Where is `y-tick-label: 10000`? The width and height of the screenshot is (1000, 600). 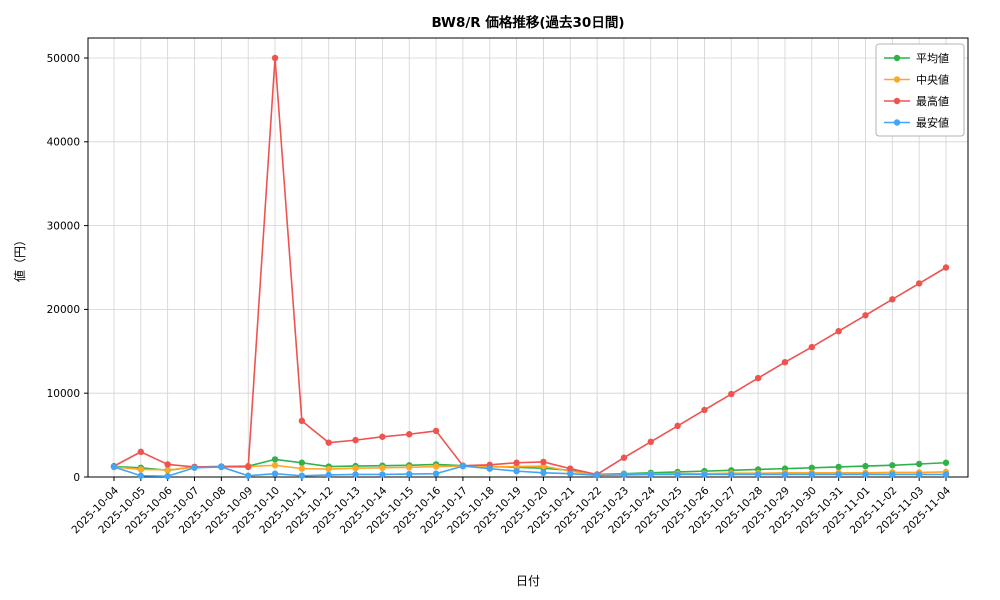
y-tick-label: 10000 is located at coordinates (63, 394).